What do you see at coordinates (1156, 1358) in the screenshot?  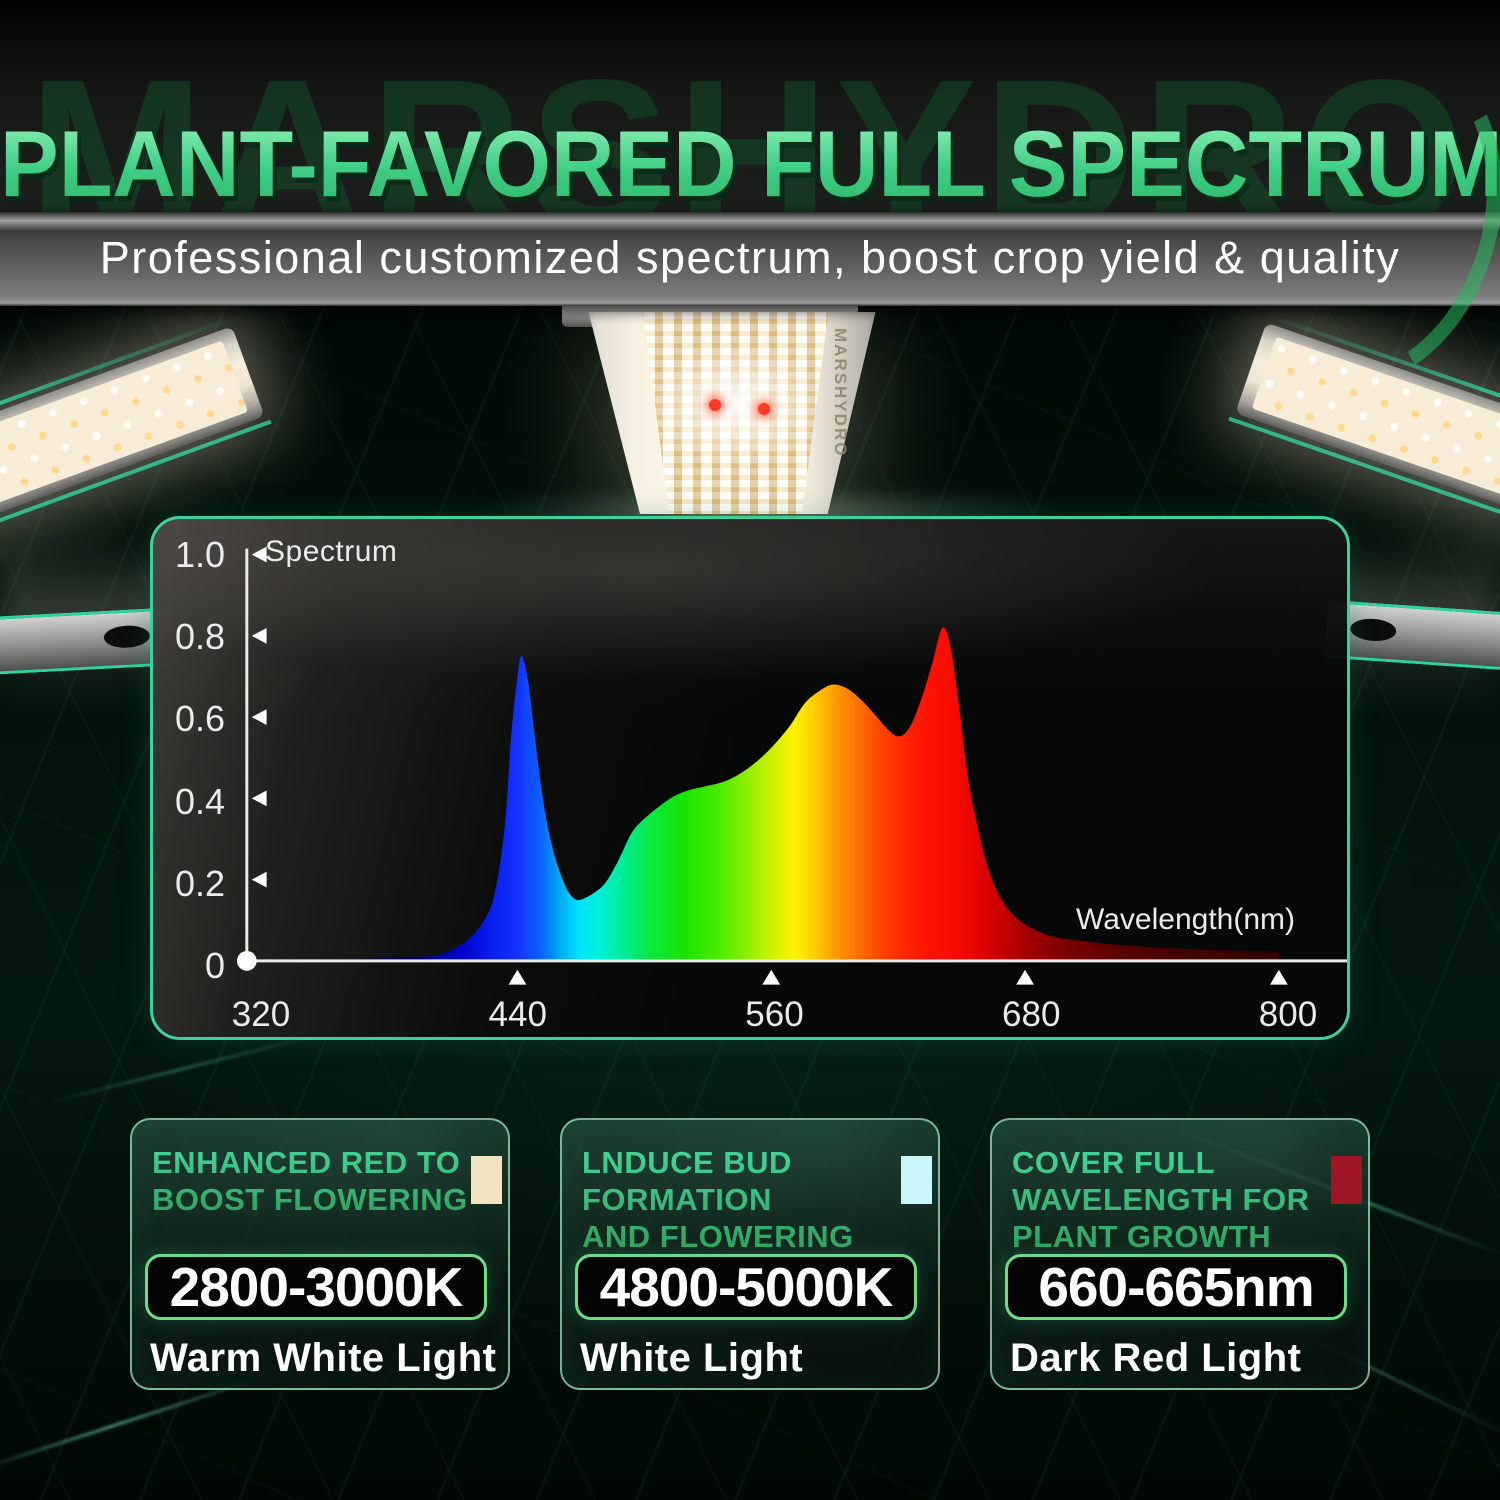 I see `card-caption: Dark Red Light` at bounding box center [1156, 1358].